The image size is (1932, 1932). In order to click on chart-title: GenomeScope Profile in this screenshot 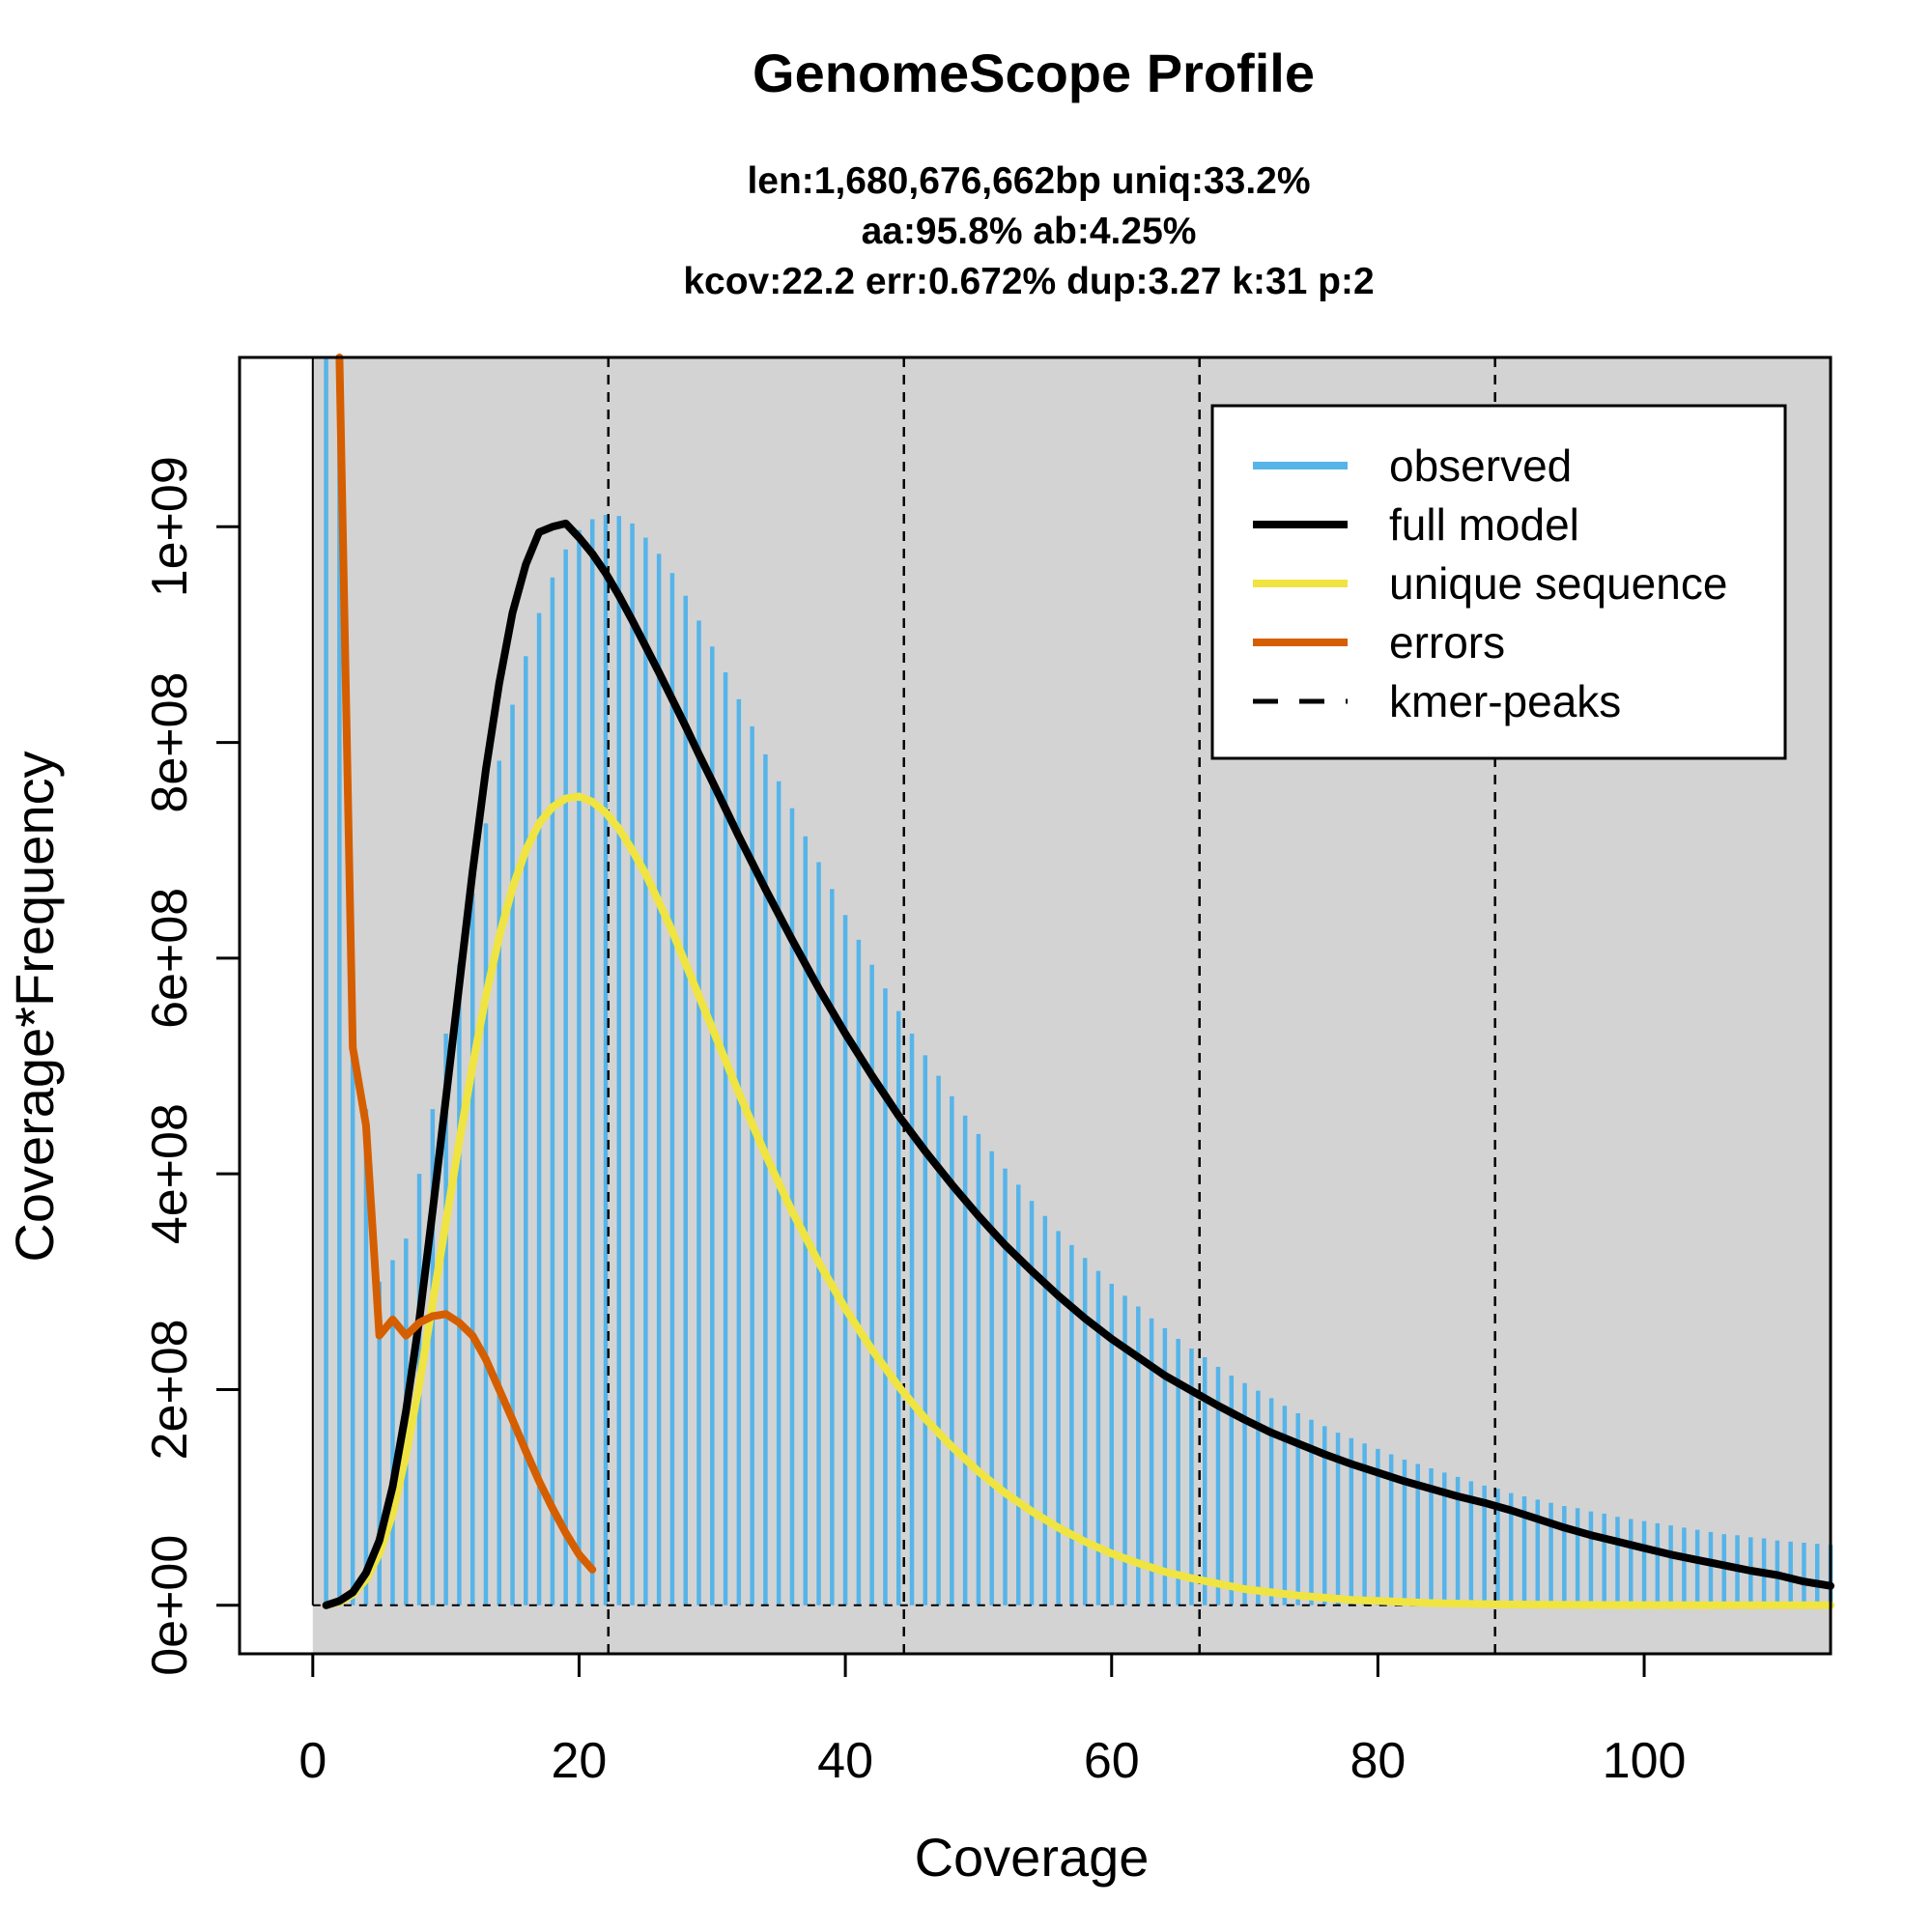, I will do `click(1034, 73)`.